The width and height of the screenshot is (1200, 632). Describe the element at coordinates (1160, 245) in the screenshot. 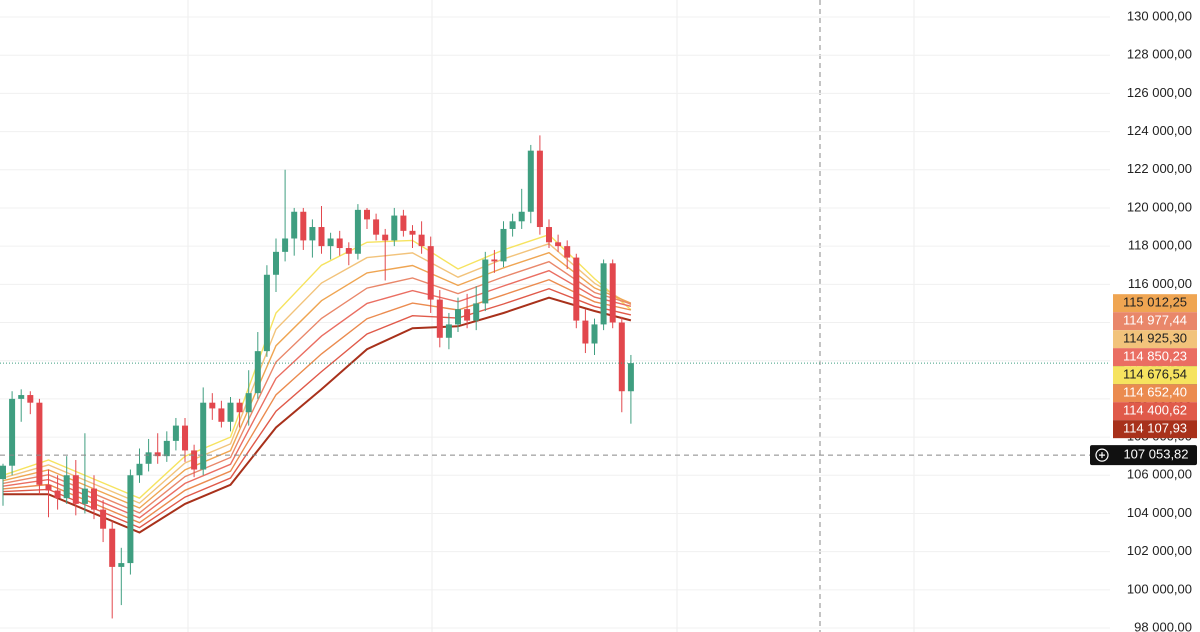

I see `y-tick-label: 118 000,00` at that location.